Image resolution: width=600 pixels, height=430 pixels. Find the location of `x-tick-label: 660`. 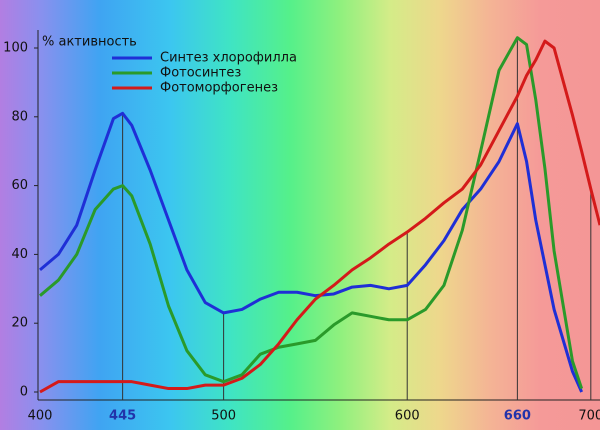

x-tick-label: 660 is located at coordinates (517, 416).